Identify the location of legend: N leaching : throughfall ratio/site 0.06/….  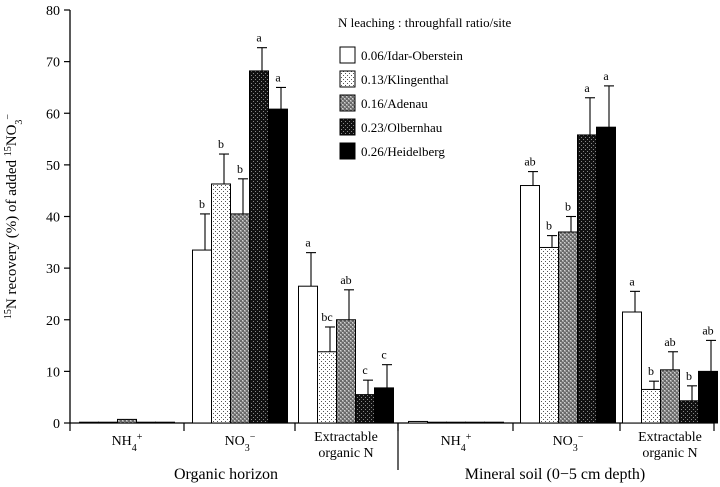
(425, 87).